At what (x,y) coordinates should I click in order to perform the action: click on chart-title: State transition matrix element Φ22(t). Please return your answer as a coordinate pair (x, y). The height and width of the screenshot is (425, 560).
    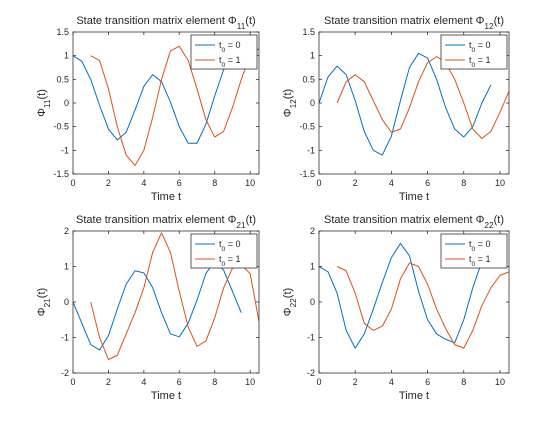
    Looking at the image, I should click on (414, 222).